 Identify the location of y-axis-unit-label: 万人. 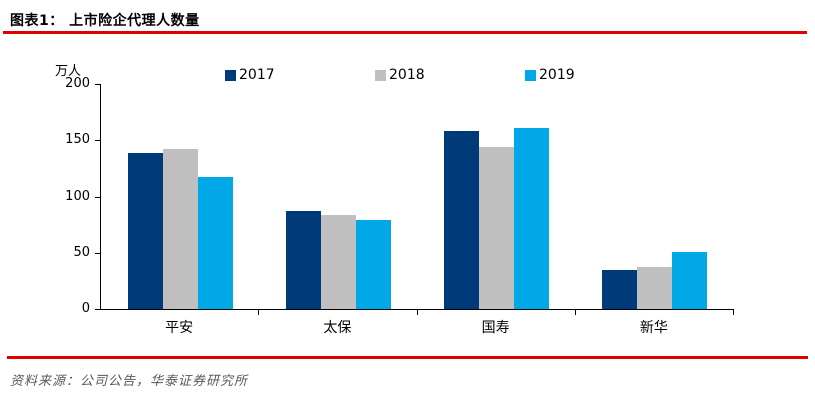
(68, 71).